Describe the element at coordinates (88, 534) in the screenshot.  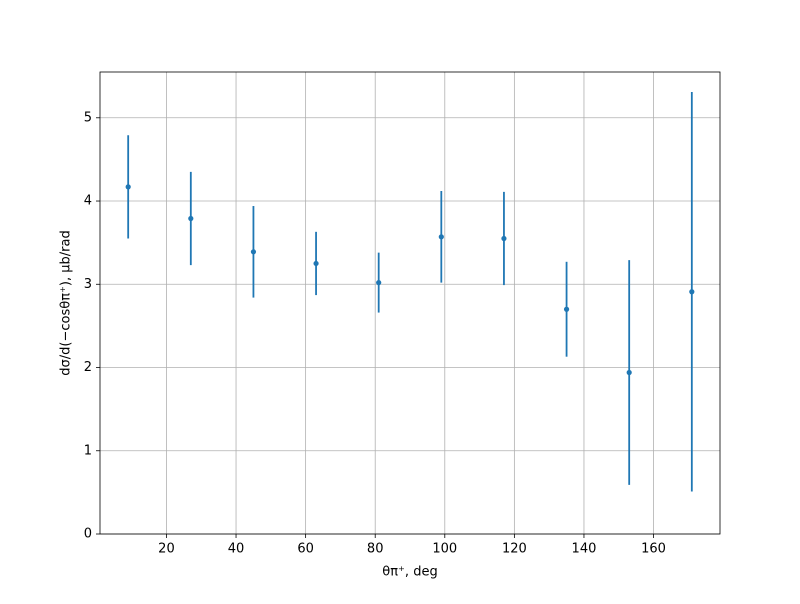
I see `y-tick-label: 0` at that location.